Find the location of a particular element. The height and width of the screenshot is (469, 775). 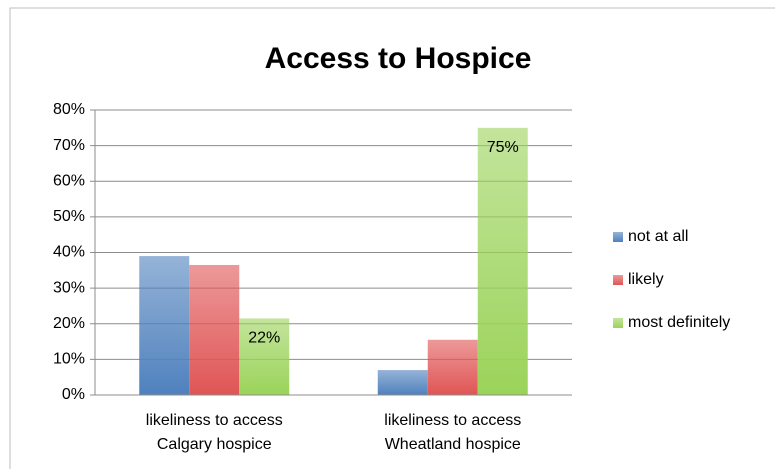

x-tick-label: likeliness to access Wheatland hospice is located at coordinates (453, 432).